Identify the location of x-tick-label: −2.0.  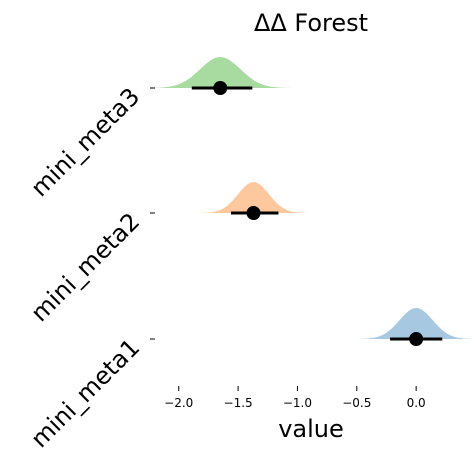
(178, 403).